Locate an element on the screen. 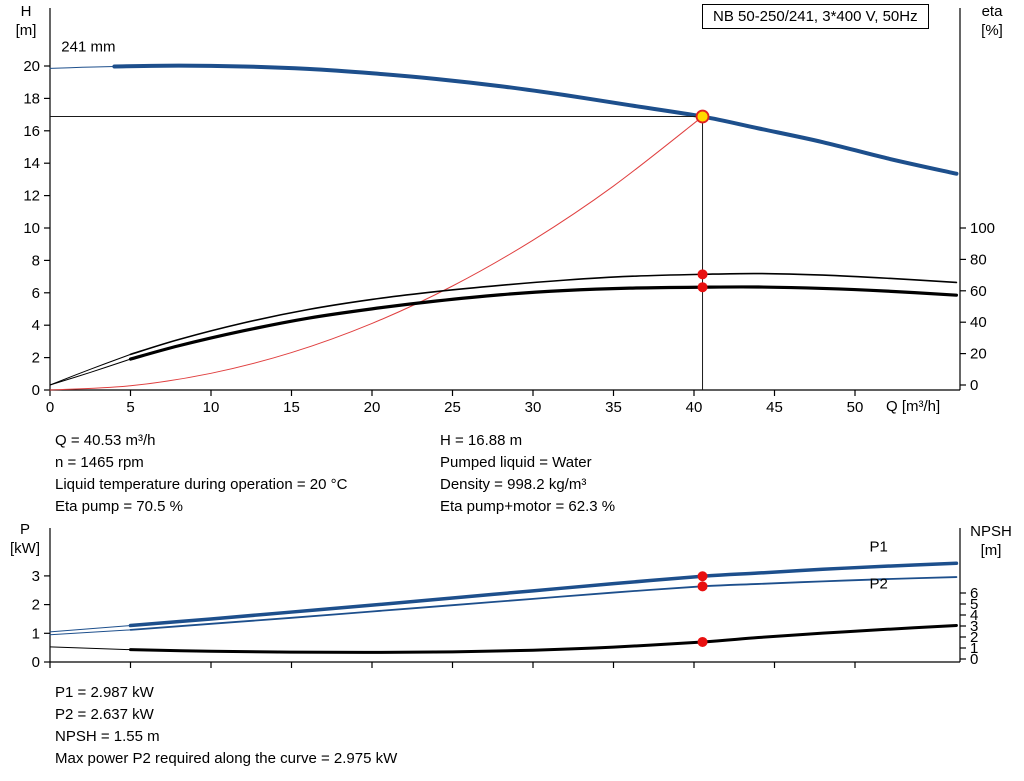  curve-annotation: P2 is located at coordinates (878, 584).